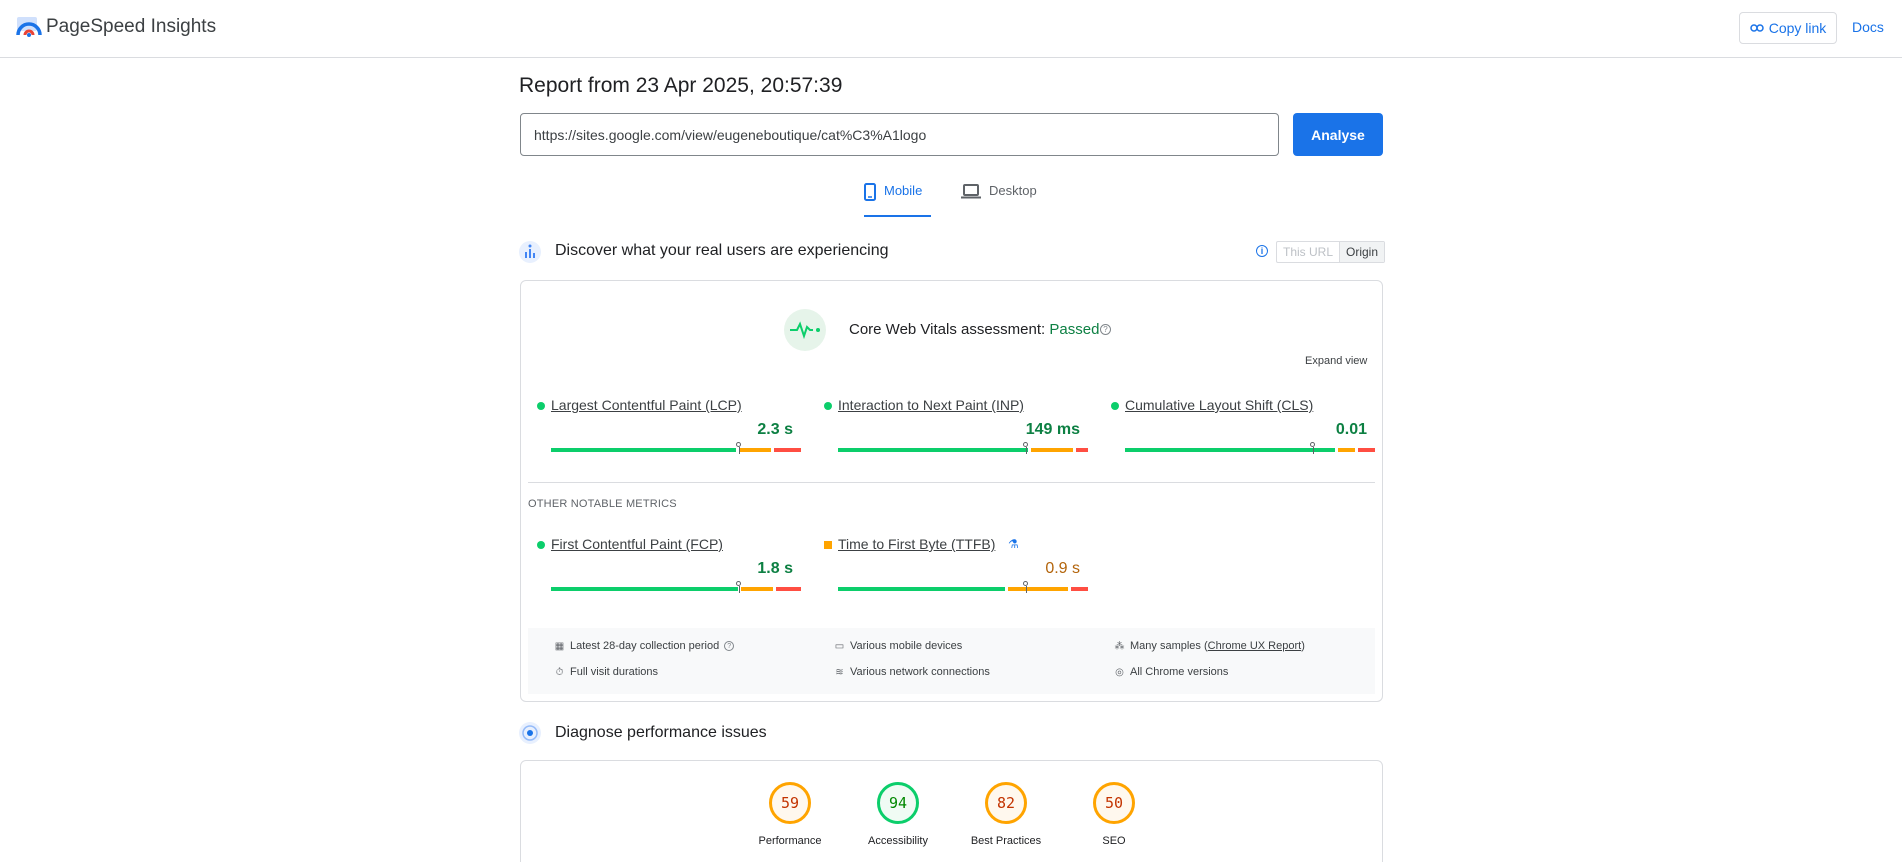  What do you see at coordinates (1062, 568) in the screenshot?
I see `metric-value: 0.9 s` at bounding box center [1062, 568].